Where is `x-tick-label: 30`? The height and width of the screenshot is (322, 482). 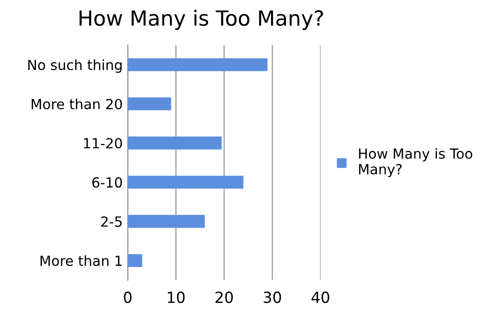
x-tick-label: 30 is located at coordinates (273, 298).